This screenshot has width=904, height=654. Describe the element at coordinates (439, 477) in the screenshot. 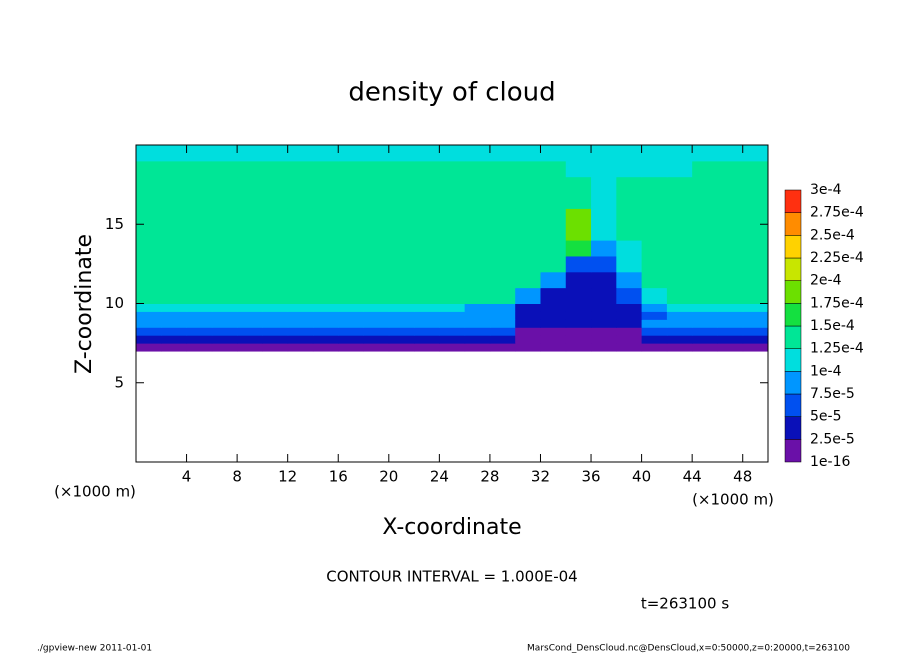

I see `x-tick-label: 24` at that location.